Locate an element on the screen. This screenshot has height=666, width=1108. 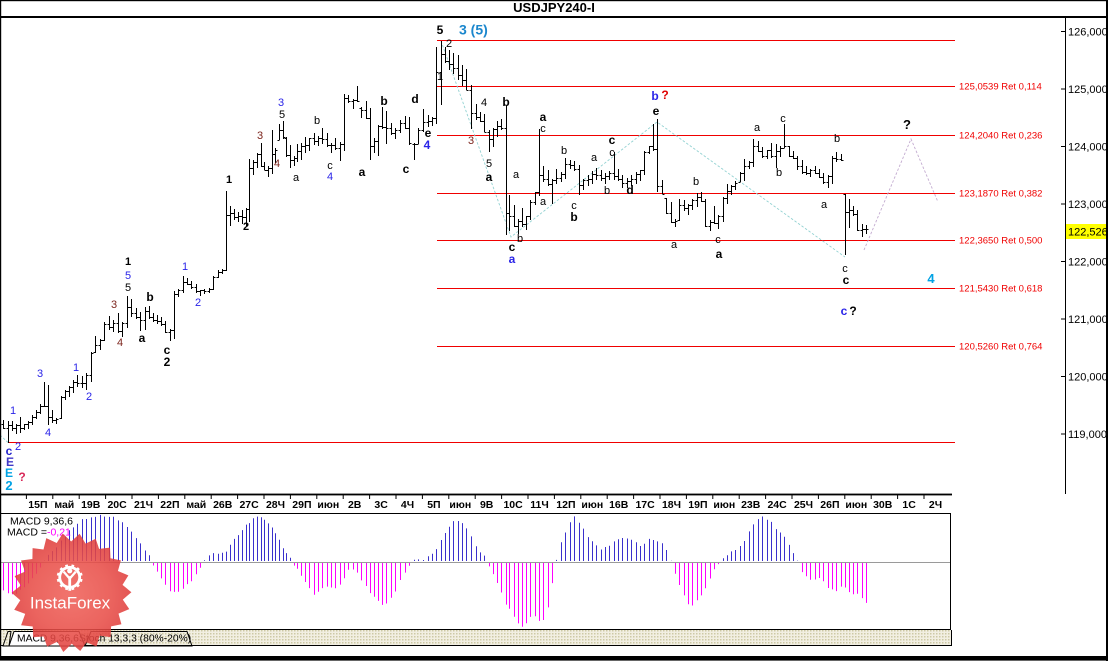
svg-text: 3 (5) is located at coordinates (473, 30).